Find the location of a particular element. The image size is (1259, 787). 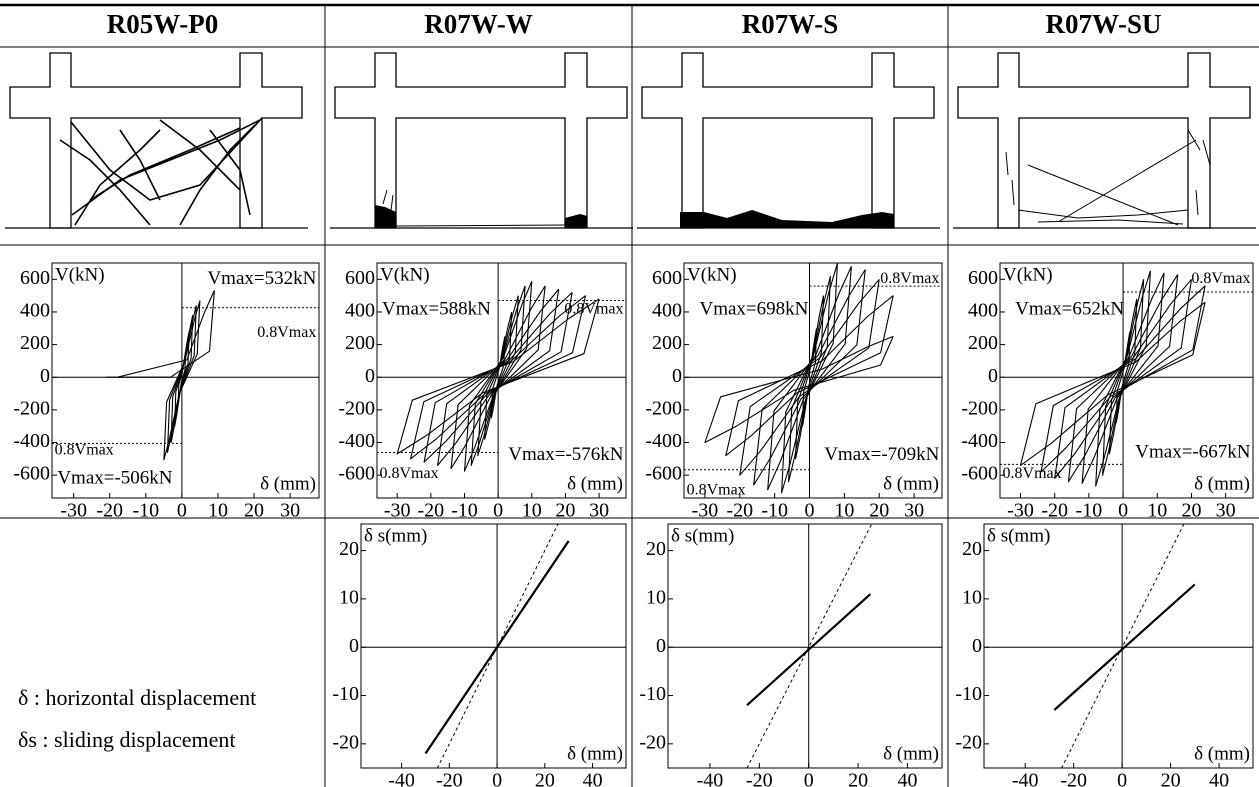

annotation: Vmax=698kN is located at coordinates (753, 308).